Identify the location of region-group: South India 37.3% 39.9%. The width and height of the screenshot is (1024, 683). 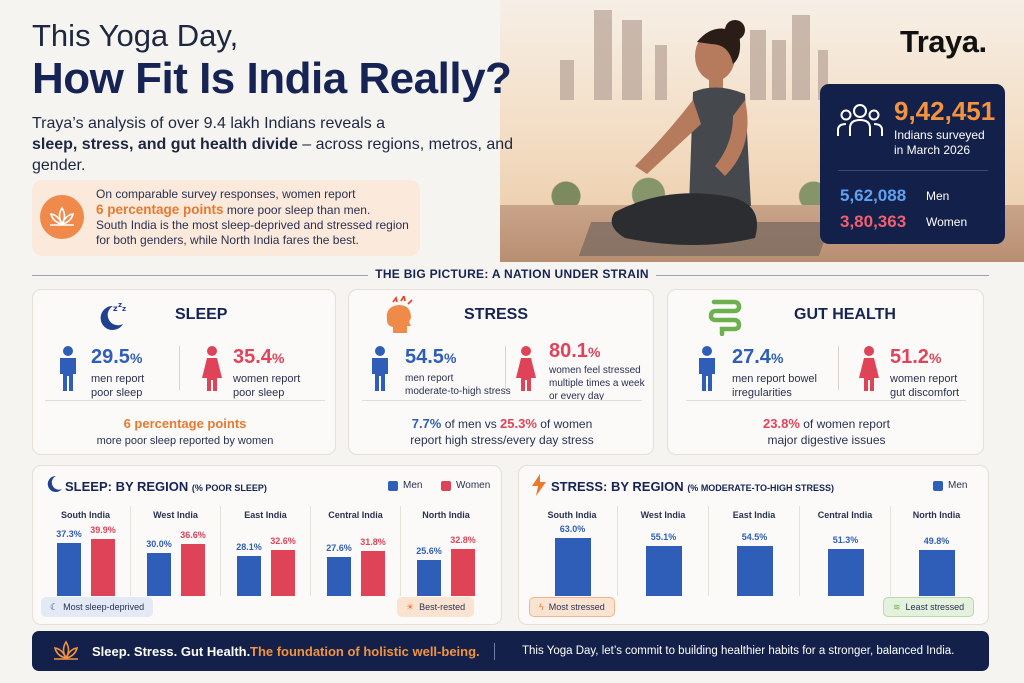
(86, 551).